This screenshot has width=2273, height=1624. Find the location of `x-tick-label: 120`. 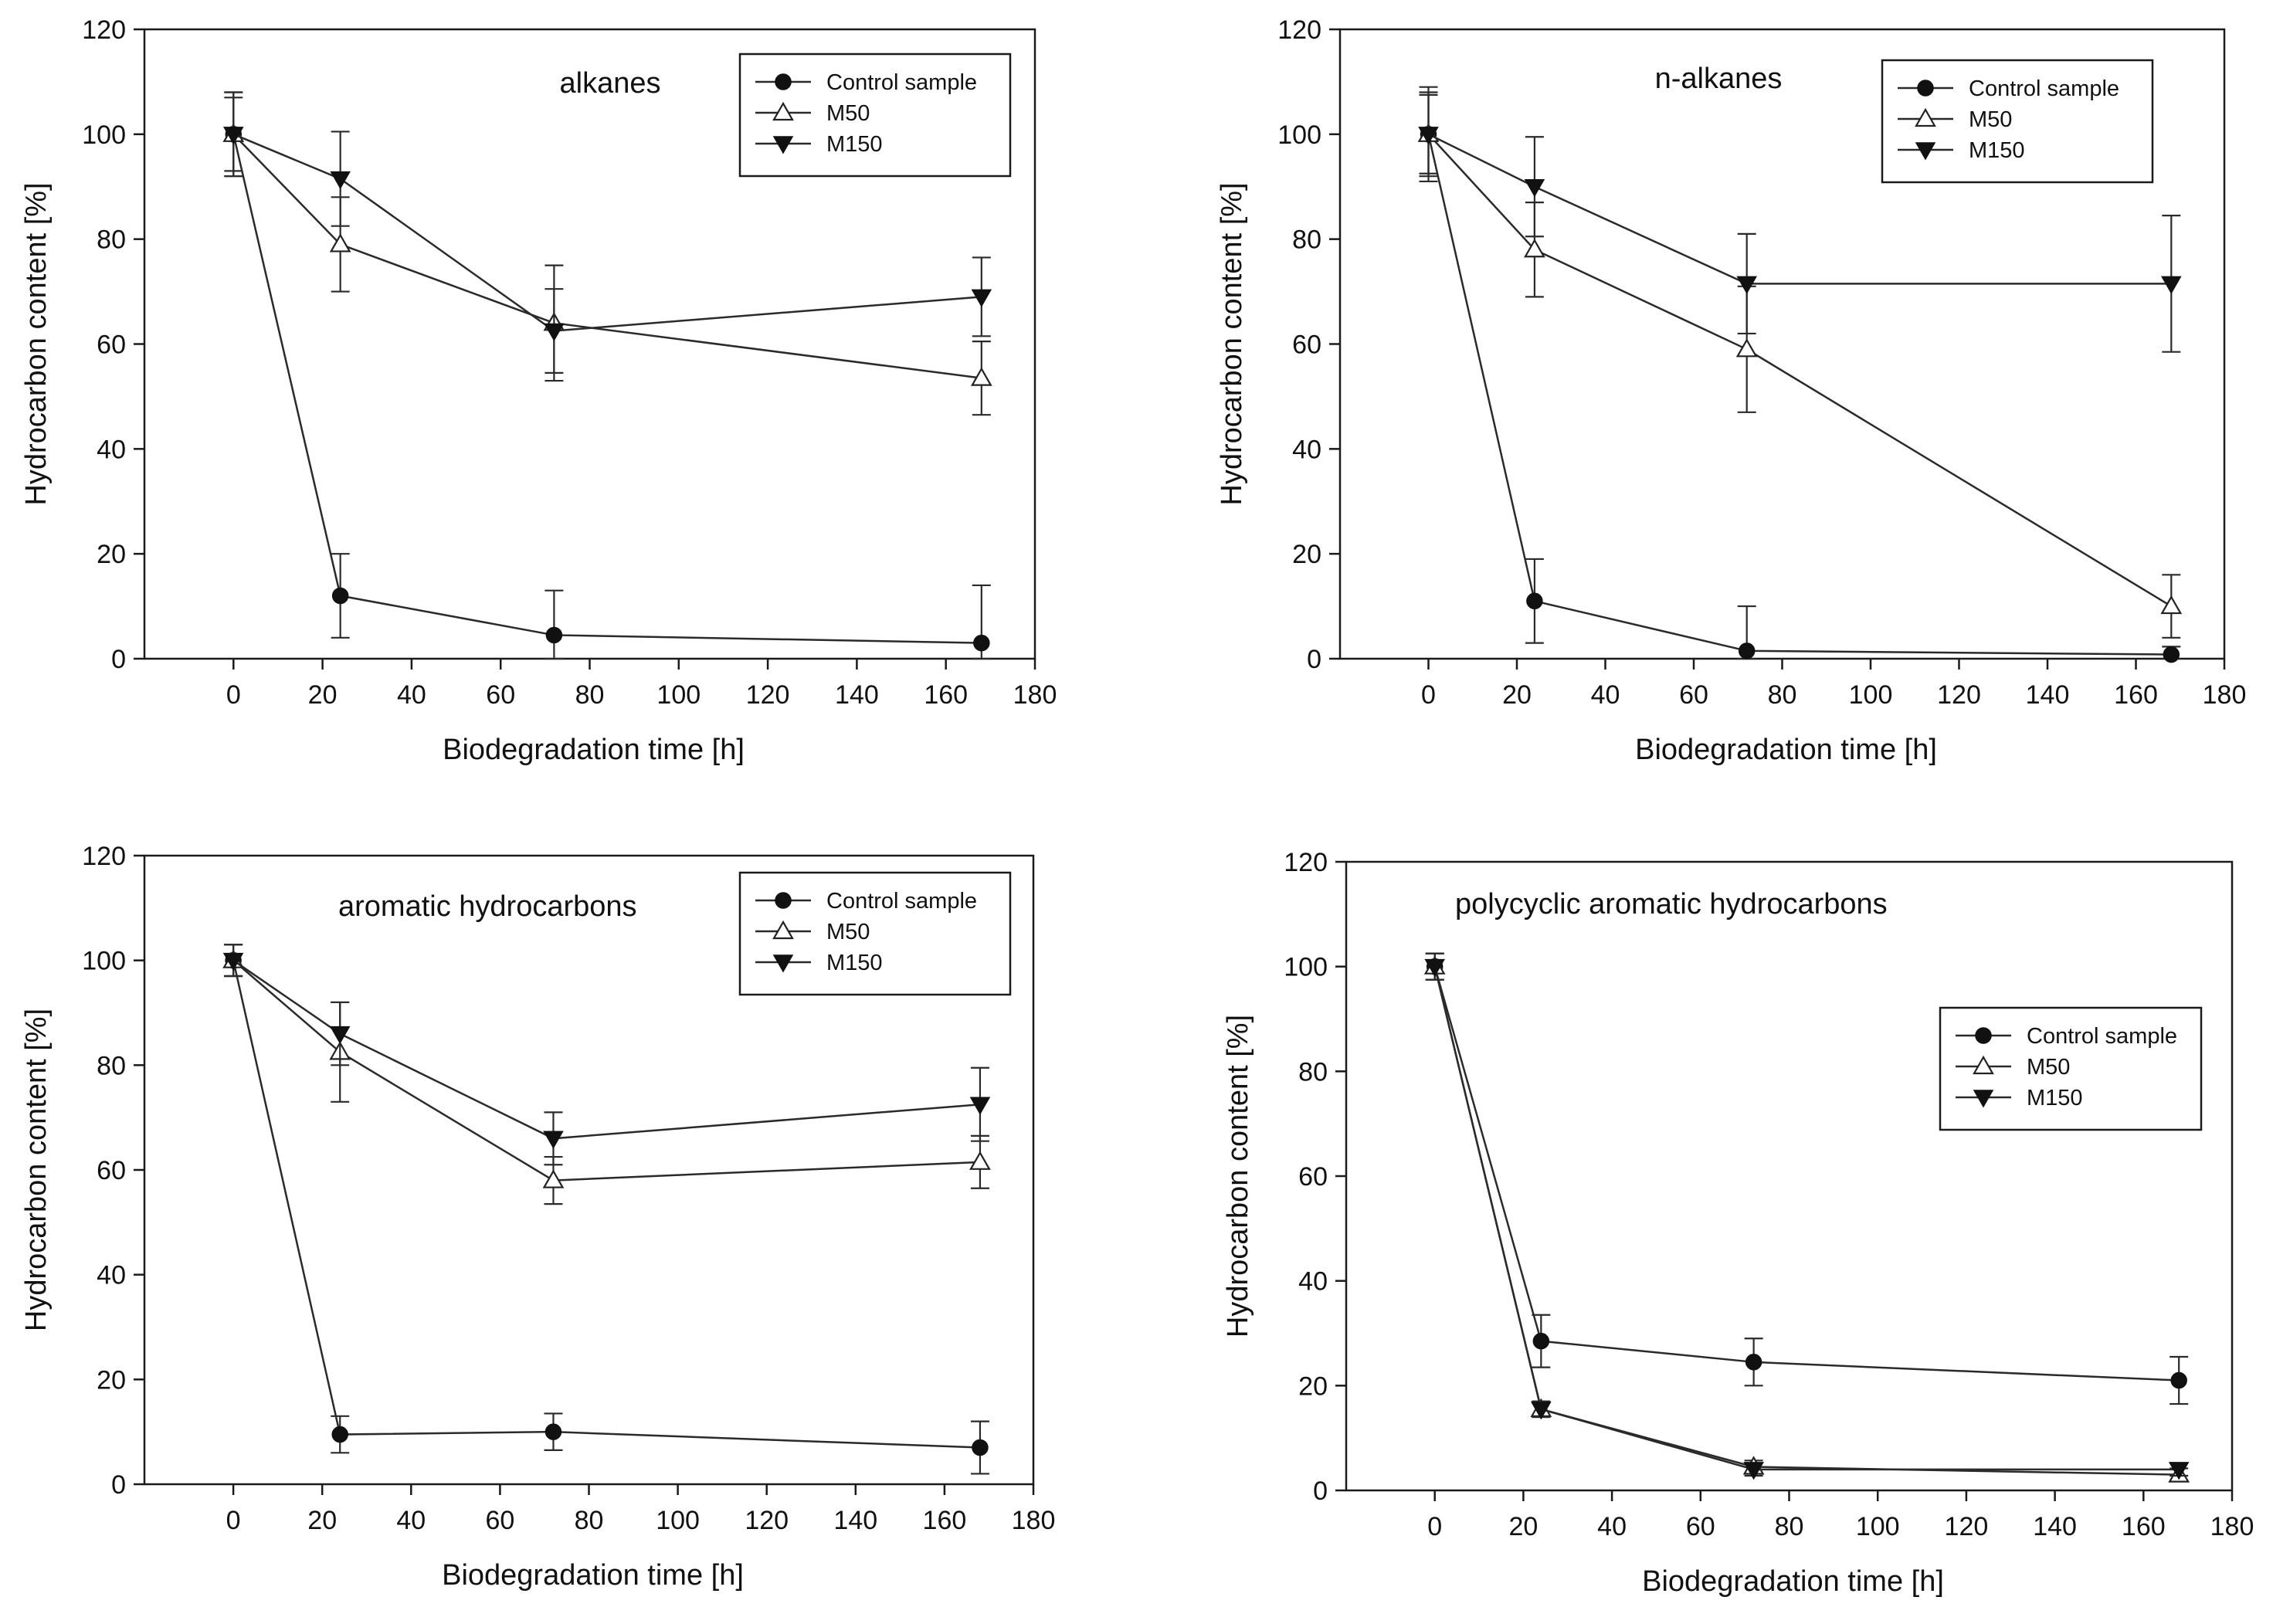

x-tick-label: 120 is located at coordinates (767, 1520).